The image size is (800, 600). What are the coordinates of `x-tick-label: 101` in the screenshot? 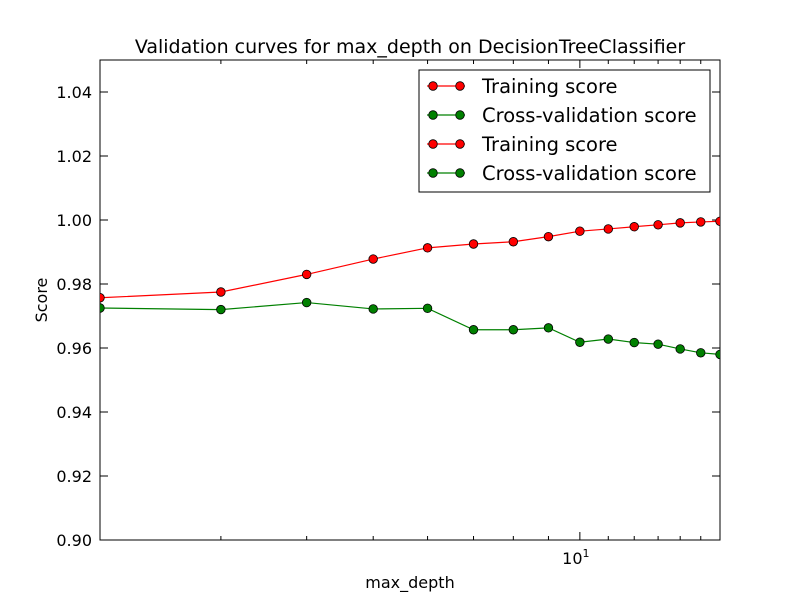 It's located at (575, 557).